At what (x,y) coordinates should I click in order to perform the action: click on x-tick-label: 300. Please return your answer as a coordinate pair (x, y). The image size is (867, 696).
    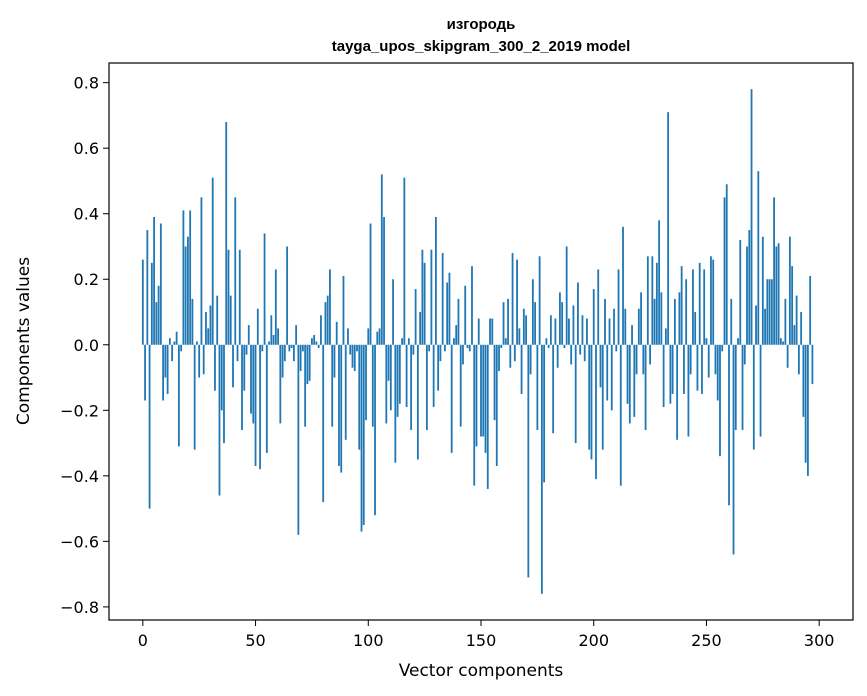
    Looking at the image, I should click on (819, 640).